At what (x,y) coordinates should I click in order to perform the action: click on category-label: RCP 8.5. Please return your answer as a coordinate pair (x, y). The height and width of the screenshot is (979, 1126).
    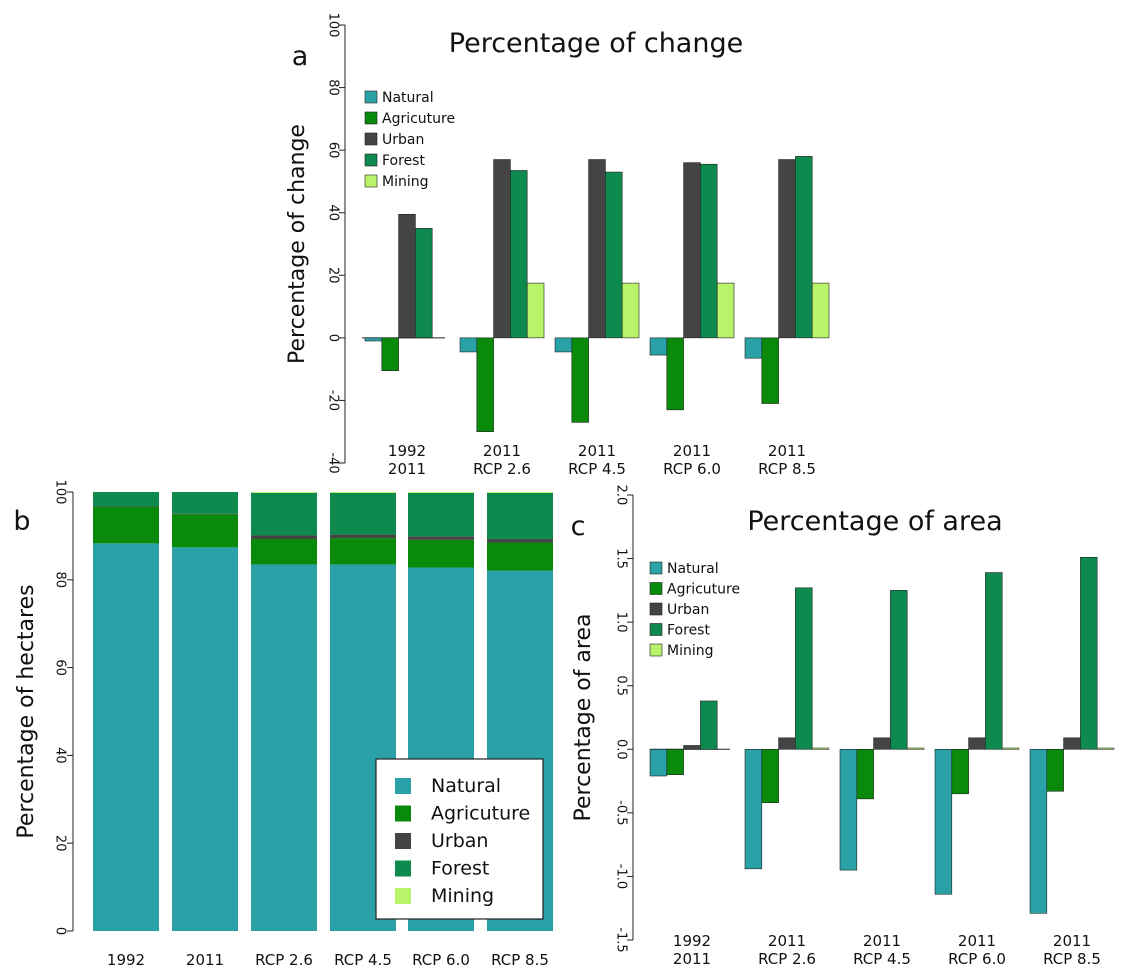
    Looking at the image, I should click on (787, 469).